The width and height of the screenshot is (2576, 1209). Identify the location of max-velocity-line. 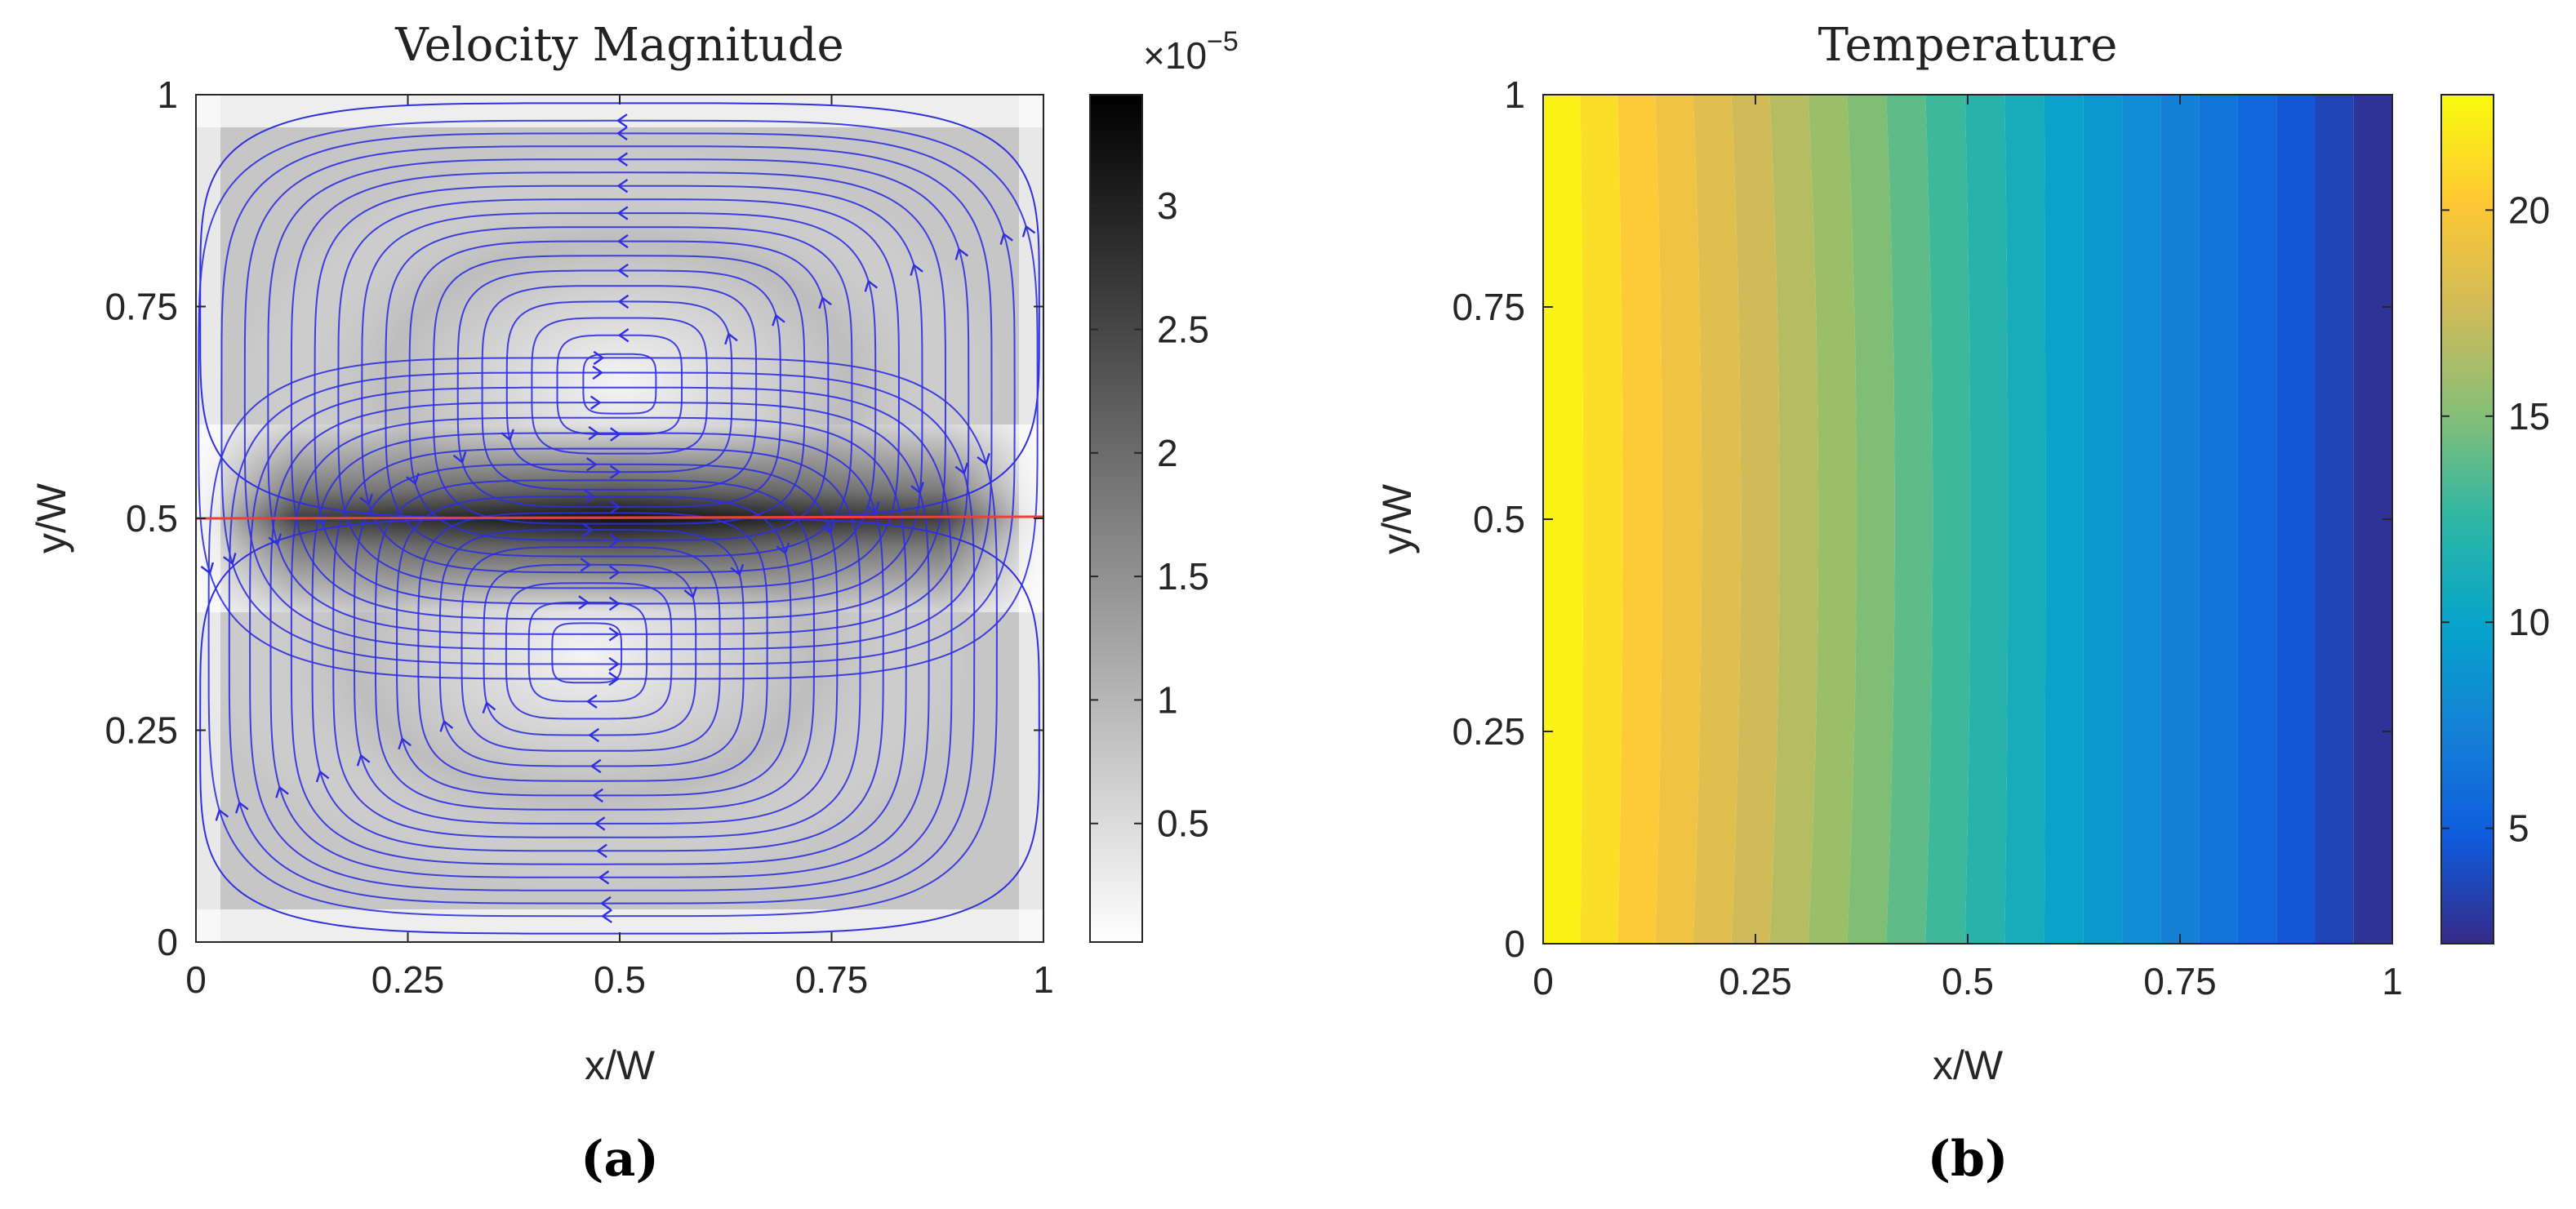
(619, 517).